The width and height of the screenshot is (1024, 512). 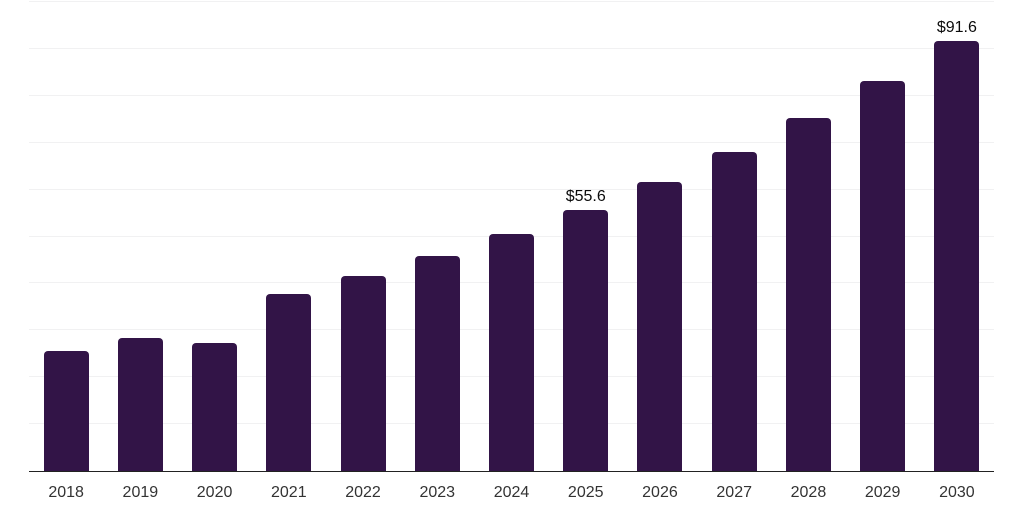 What do you see at coordinates (956, 28) in the screenshot?
I see `bar-value-label-2030: $91.6` at bounding box center [956, 28].